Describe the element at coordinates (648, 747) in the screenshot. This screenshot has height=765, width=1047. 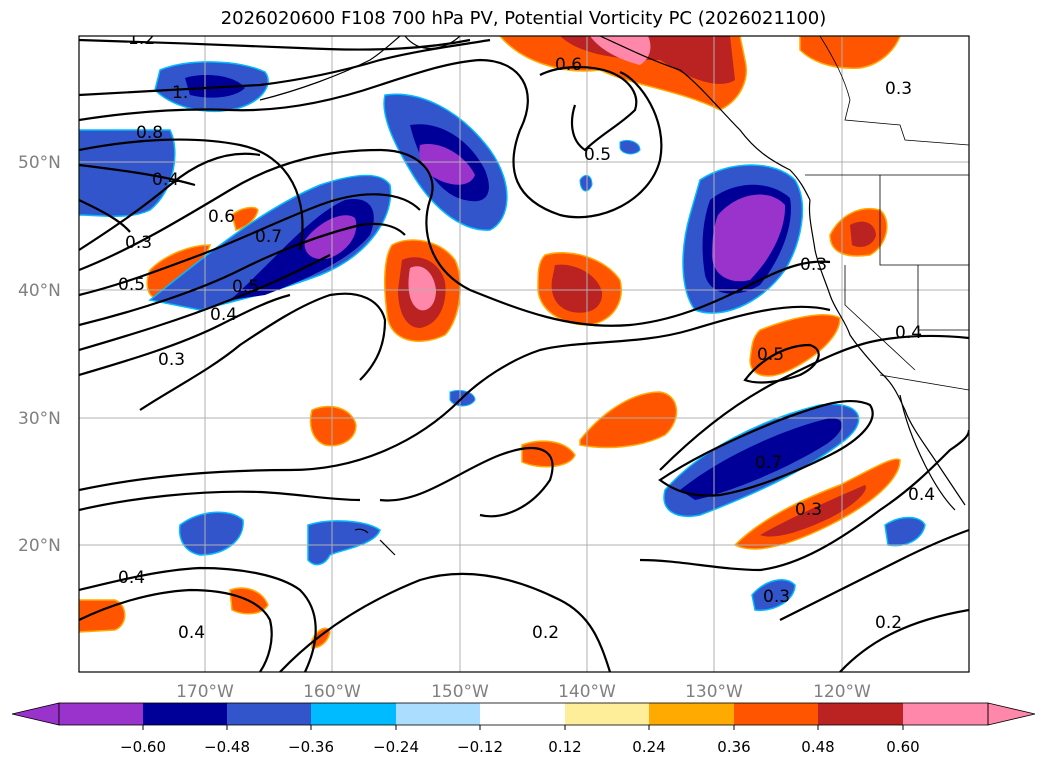
I see `colorbar-tick-label: 0.24` at that location.